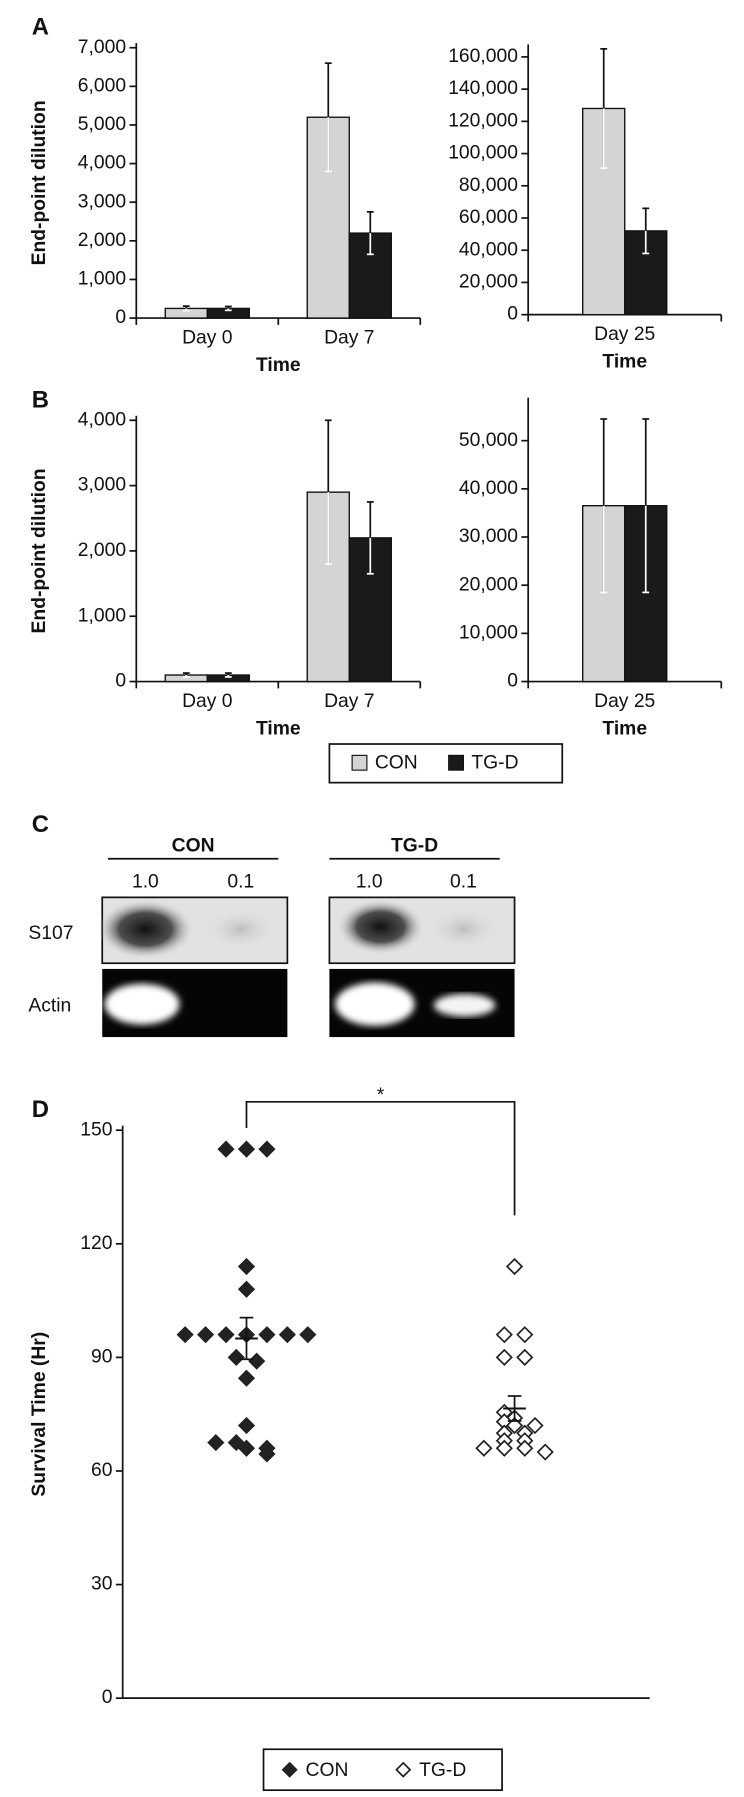 This screenshot has width=744, height=1797. What do you see at coordinates (381, 1095) in the screenshot?
I see `significance-label: *` at bounding box center [381, 1095].